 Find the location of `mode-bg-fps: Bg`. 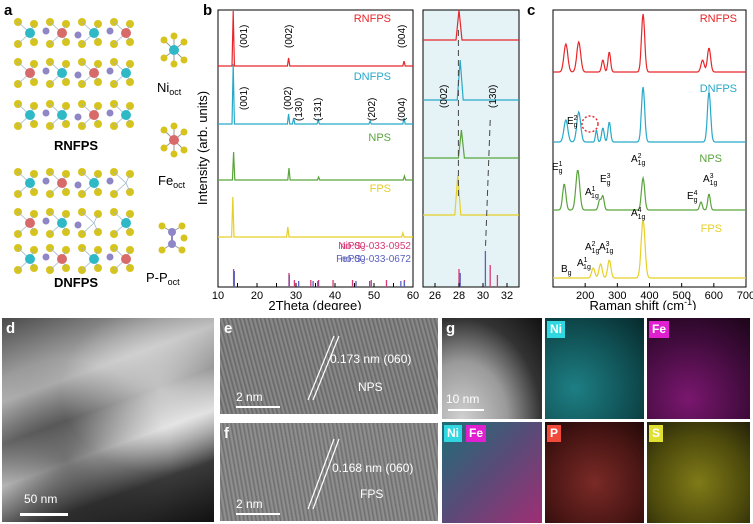

mode-bg-fps: Bg is located at coordinates (566, 270).